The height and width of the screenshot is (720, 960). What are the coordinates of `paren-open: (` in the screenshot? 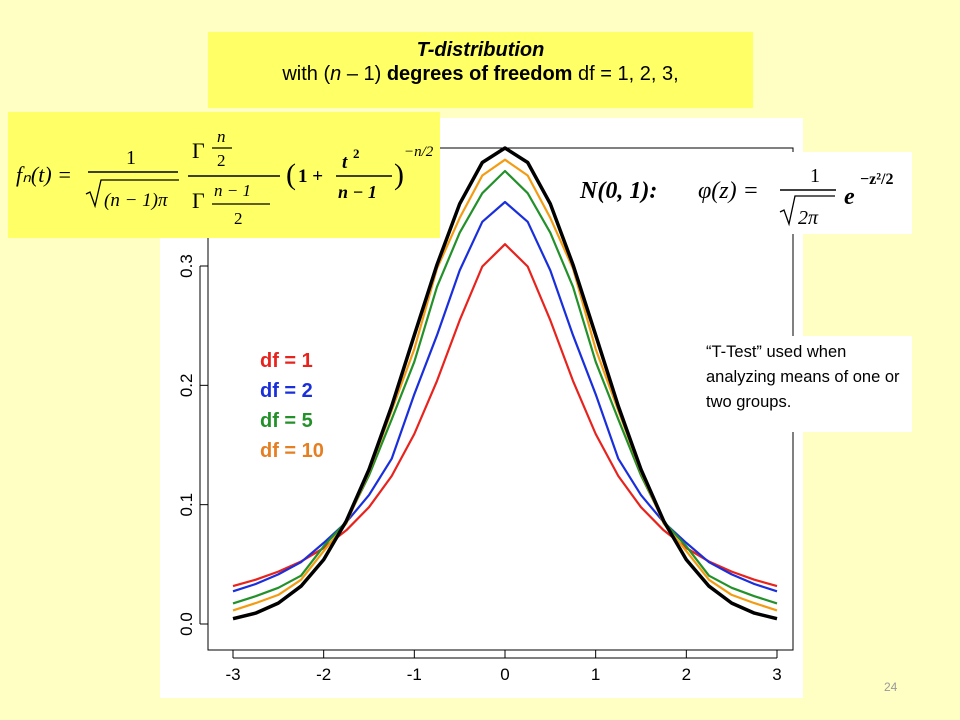 It's located at (291, 174).